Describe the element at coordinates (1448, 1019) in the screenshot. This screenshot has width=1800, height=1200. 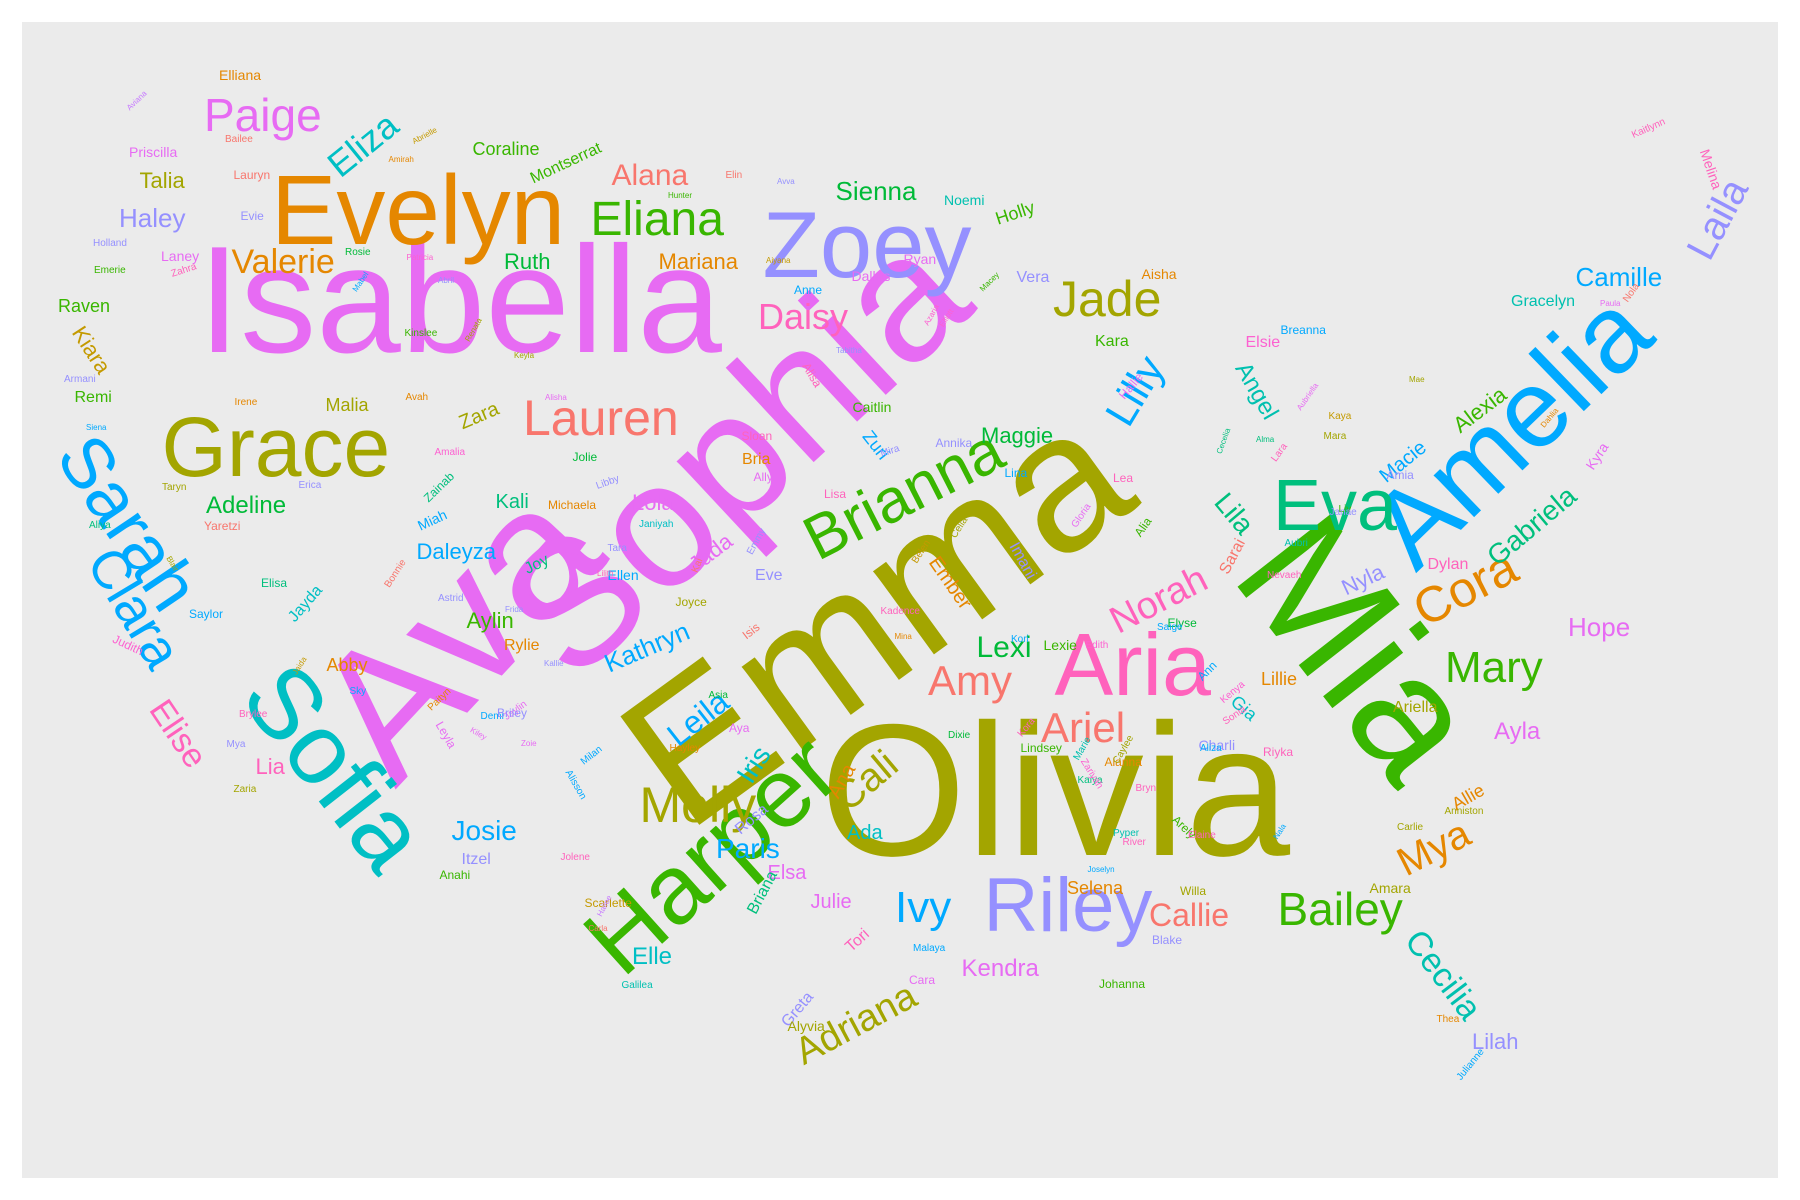
I see `word-thea-222: Thea` at that location.